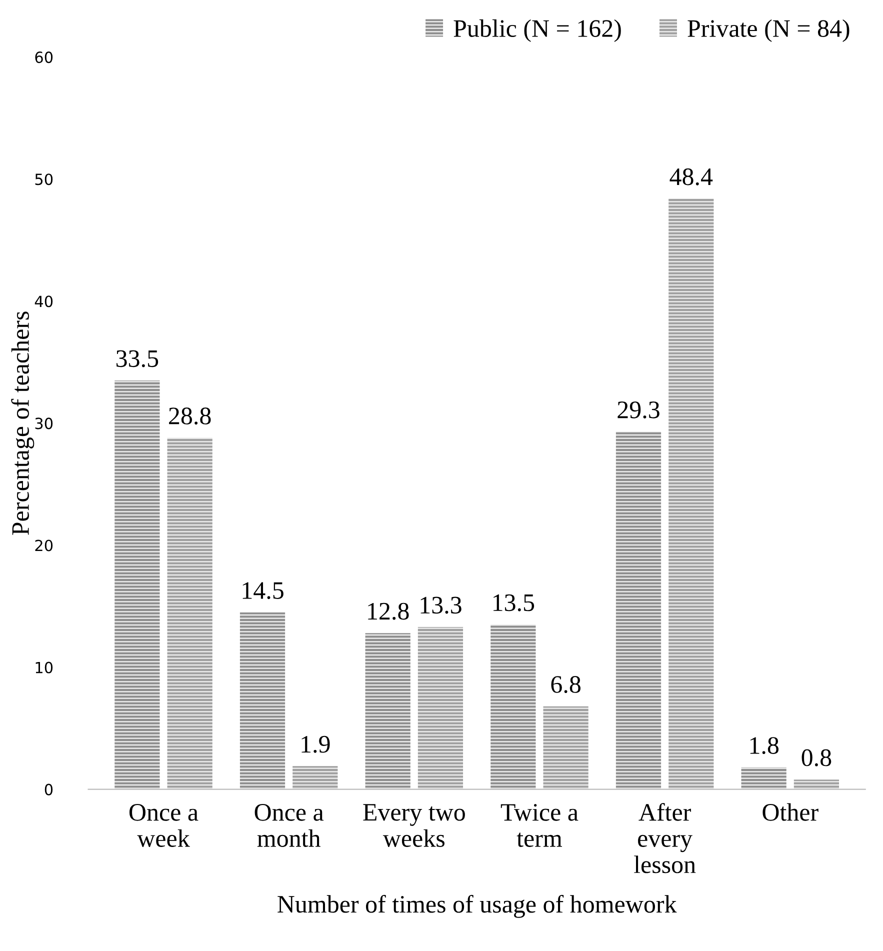  Describe the element at coordinates (441, 605) in the screenshot. I see `data-label: 13.3` at that location.